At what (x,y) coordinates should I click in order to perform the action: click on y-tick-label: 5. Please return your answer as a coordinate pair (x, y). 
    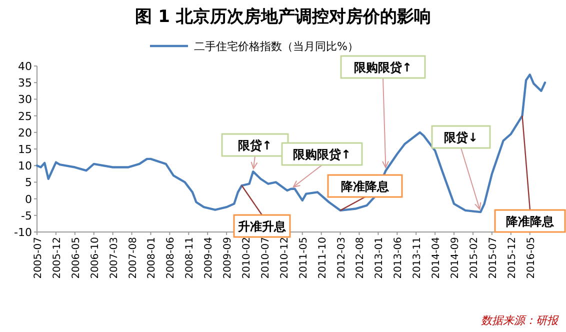
    Looking at the image, I should click on (28, 183).